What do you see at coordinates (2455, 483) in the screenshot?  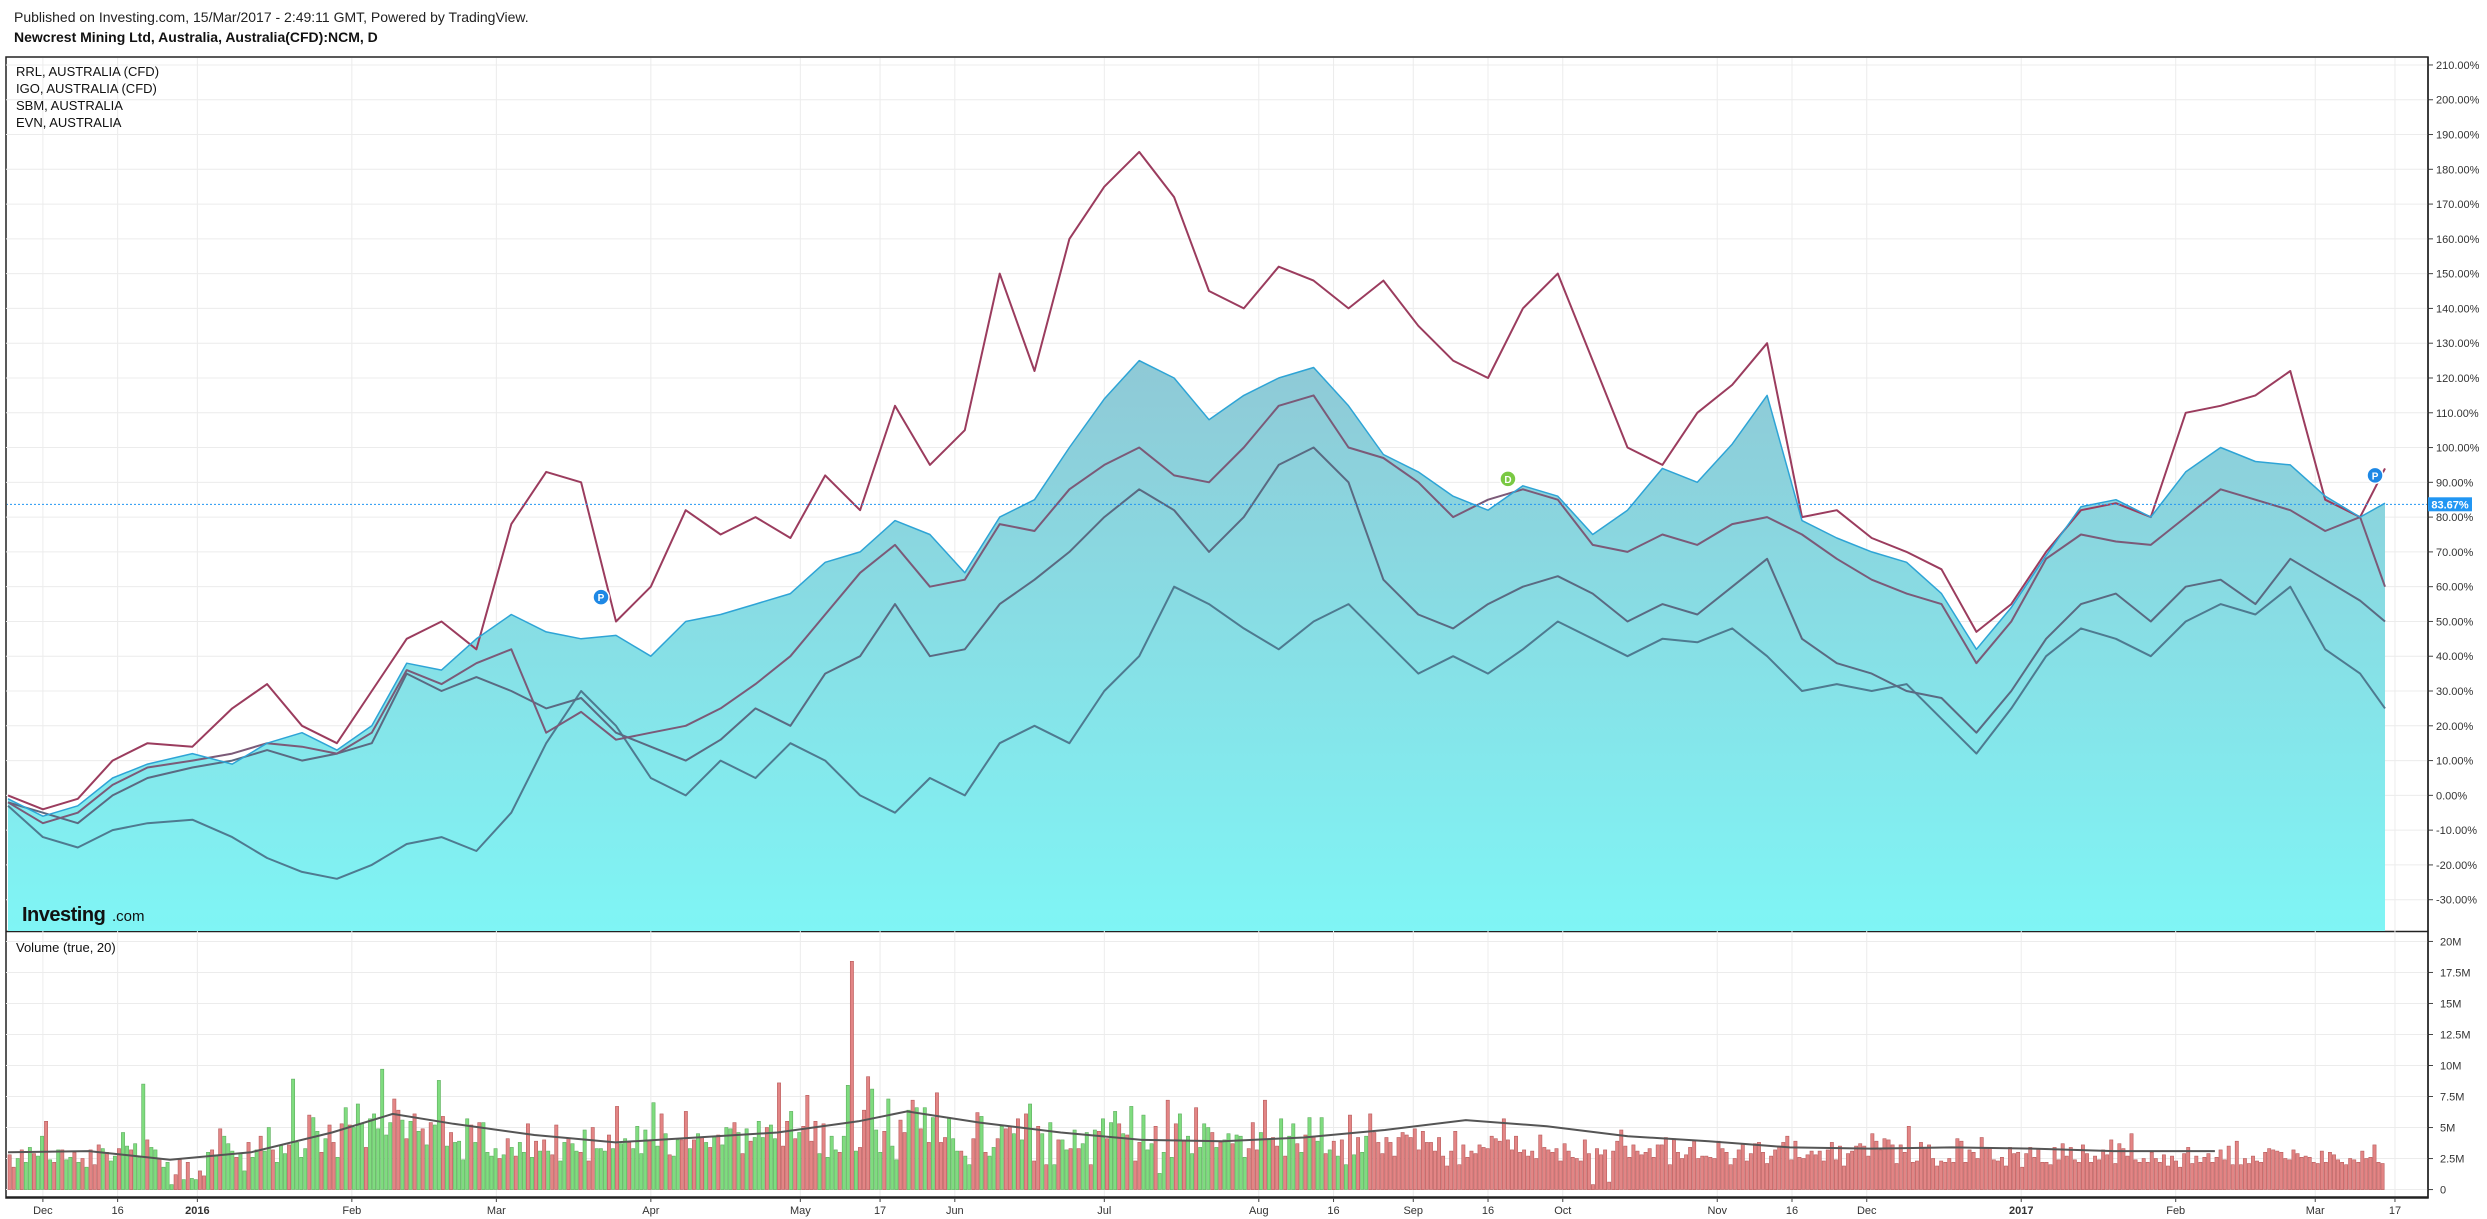 I see `y-tick-label: 90.00%` at bounding box center [2455, 483].